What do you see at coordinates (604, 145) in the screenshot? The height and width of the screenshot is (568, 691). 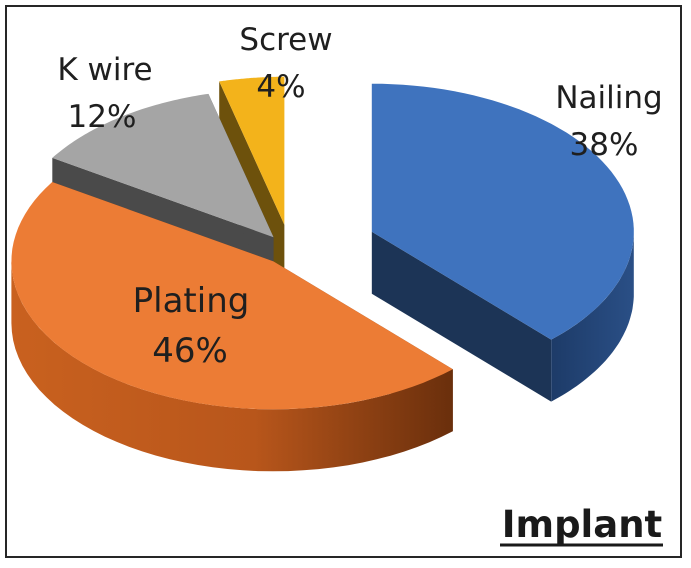 I see `slice-value-nailing: 38%` at bounding box center [604, 145].